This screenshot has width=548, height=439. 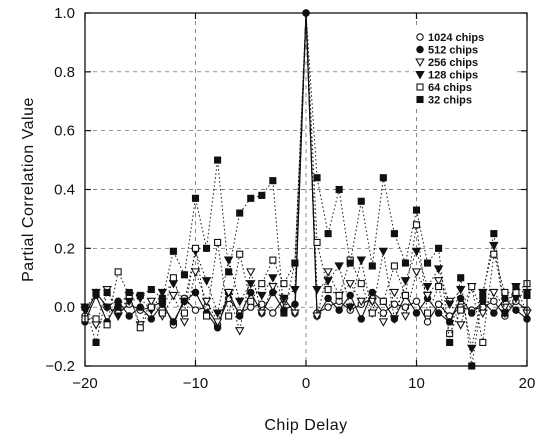 What do you see at coordinates (450, 101) in the screenshot?
I see `legend-label: 32 chips` at bounding box center [450, 101].